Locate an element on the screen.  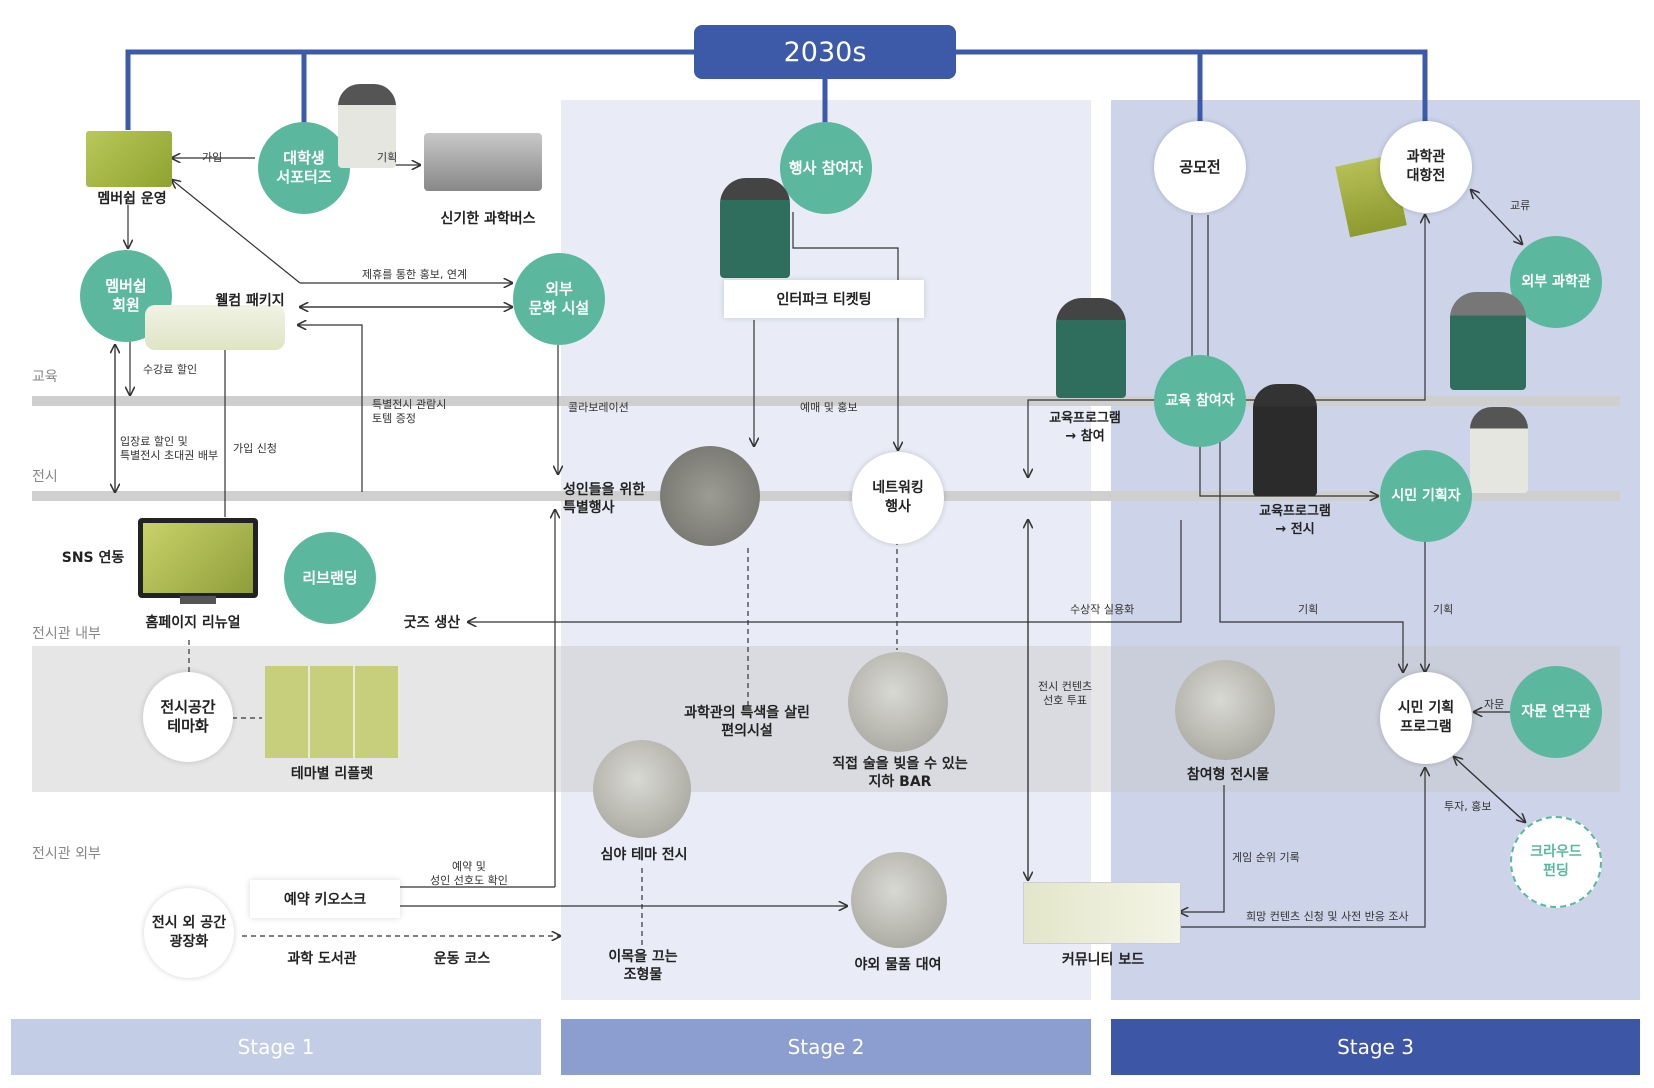
kiosk-box: 예약 키오스크 is located at coordinates (325, 899).